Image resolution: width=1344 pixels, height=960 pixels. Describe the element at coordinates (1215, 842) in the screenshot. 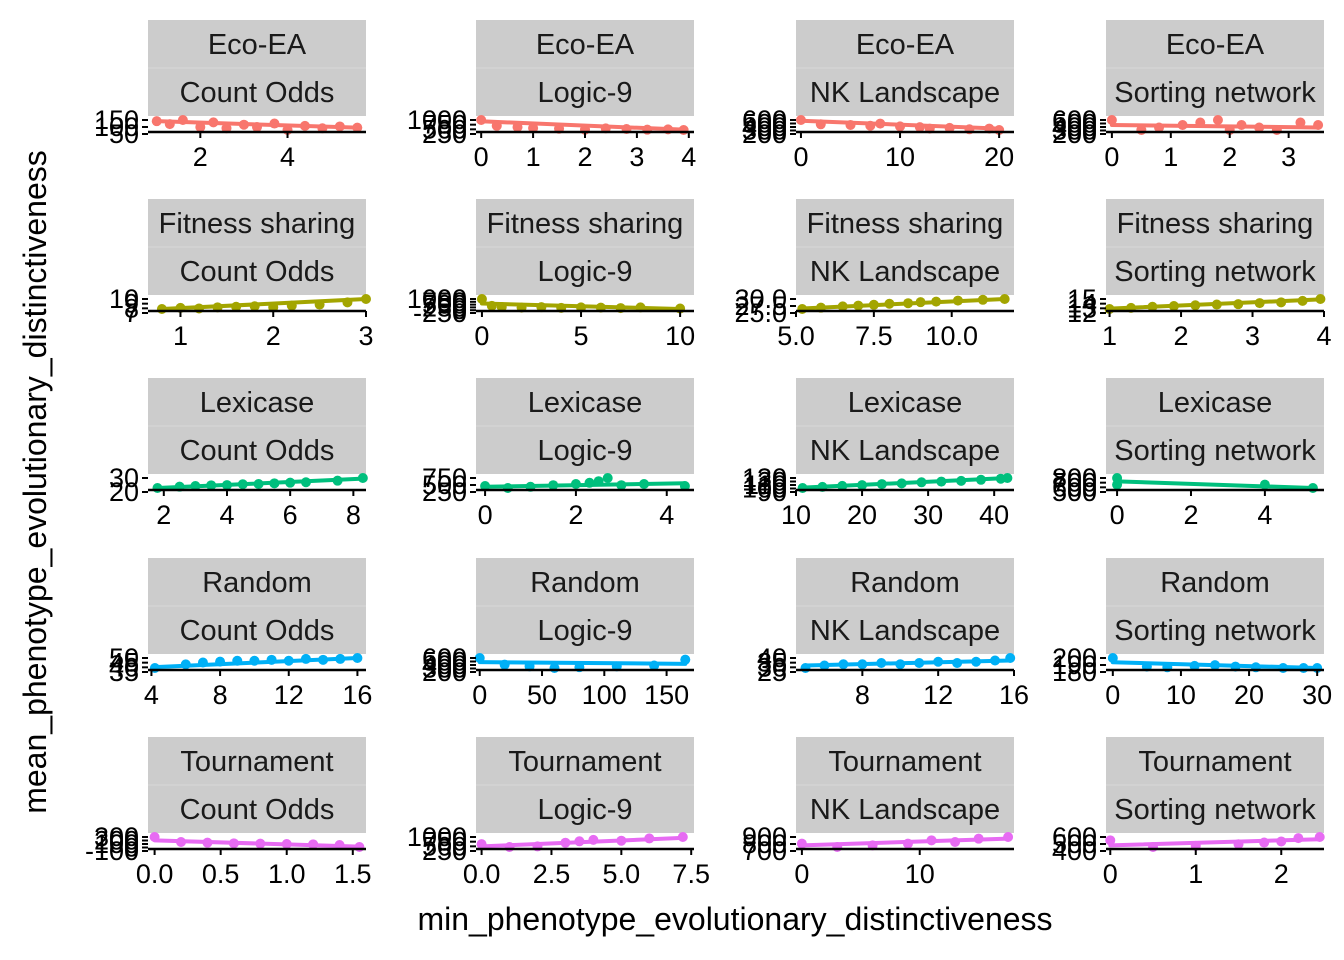

I see `trend-line` at that location.